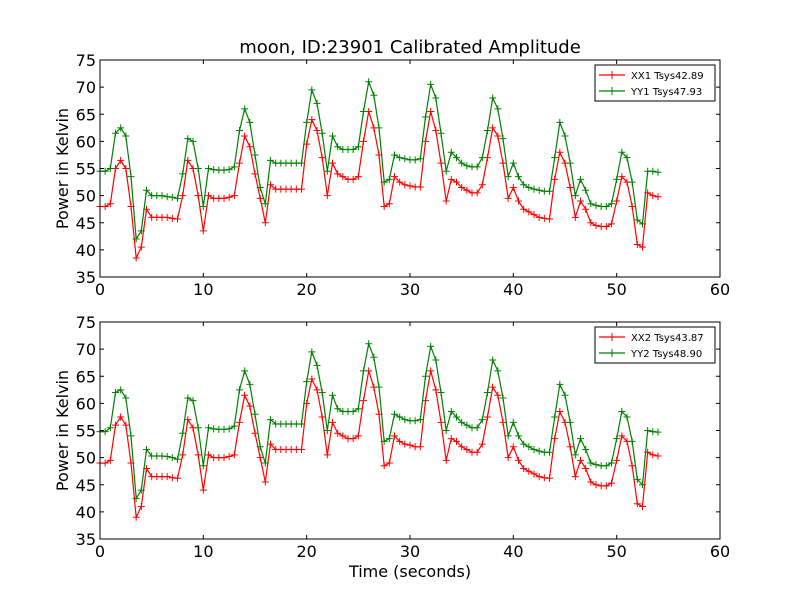 The width and height of the screenshot is (800, 600). I want to click on bottom-y-axis-label: Power in Kelvin, so click(62, 430).